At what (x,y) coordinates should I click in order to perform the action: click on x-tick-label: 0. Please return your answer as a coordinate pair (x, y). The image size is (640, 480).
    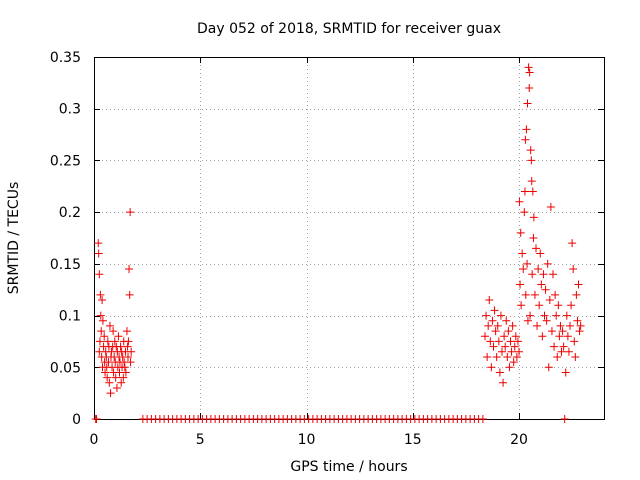
    Looking at the image, I should click on (94, 440).